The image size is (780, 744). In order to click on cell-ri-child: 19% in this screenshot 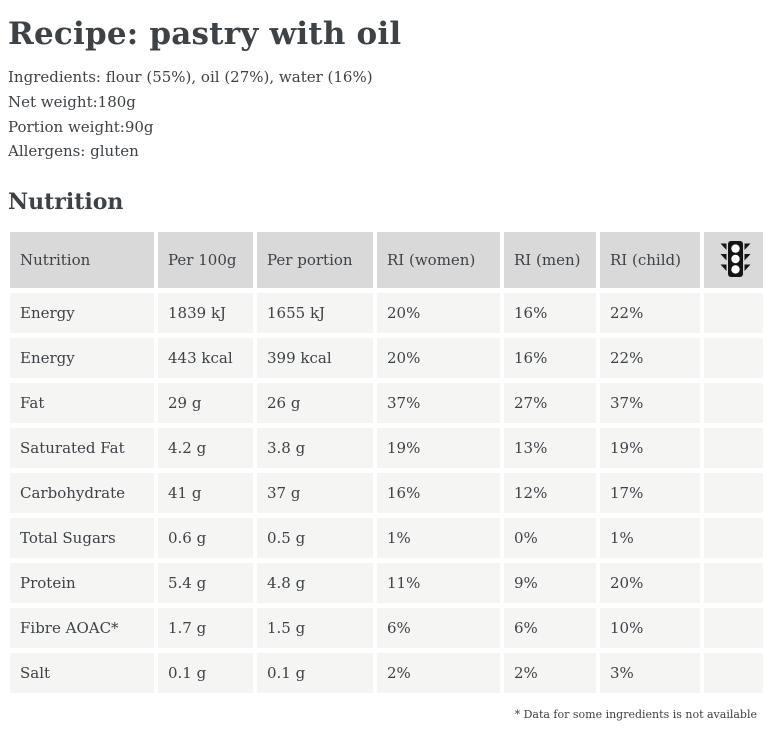, I will do `click(650, 448)`.